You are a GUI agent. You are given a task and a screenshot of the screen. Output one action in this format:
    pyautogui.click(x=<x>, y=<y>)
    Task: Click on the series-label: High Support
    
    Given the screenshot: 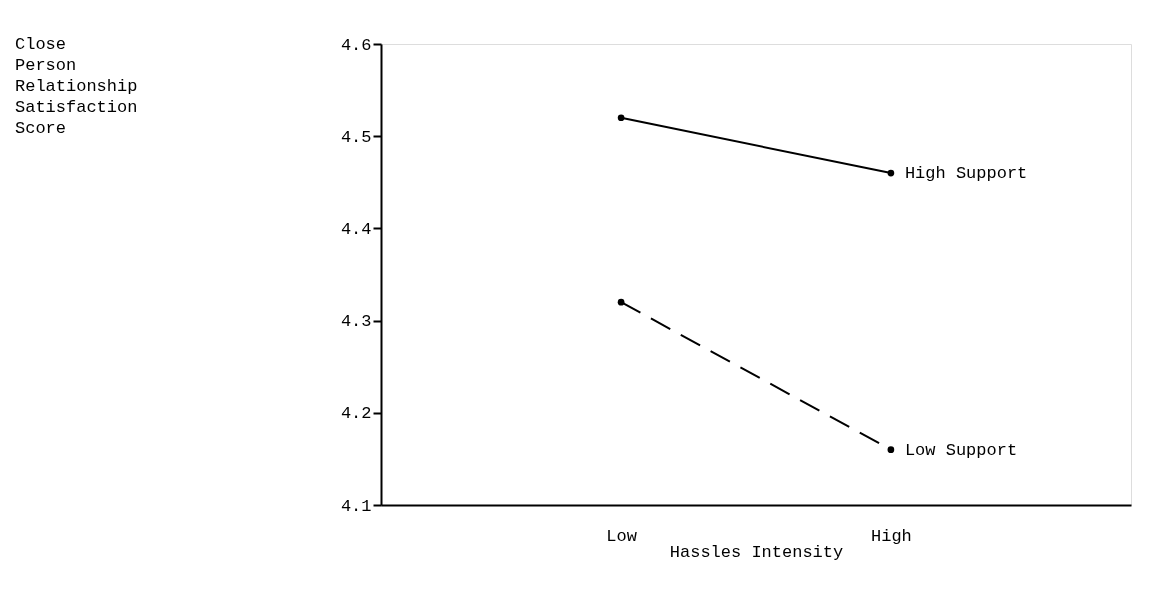 What is the action you would take?
    pyautogui.click(x=966, y=174)
    